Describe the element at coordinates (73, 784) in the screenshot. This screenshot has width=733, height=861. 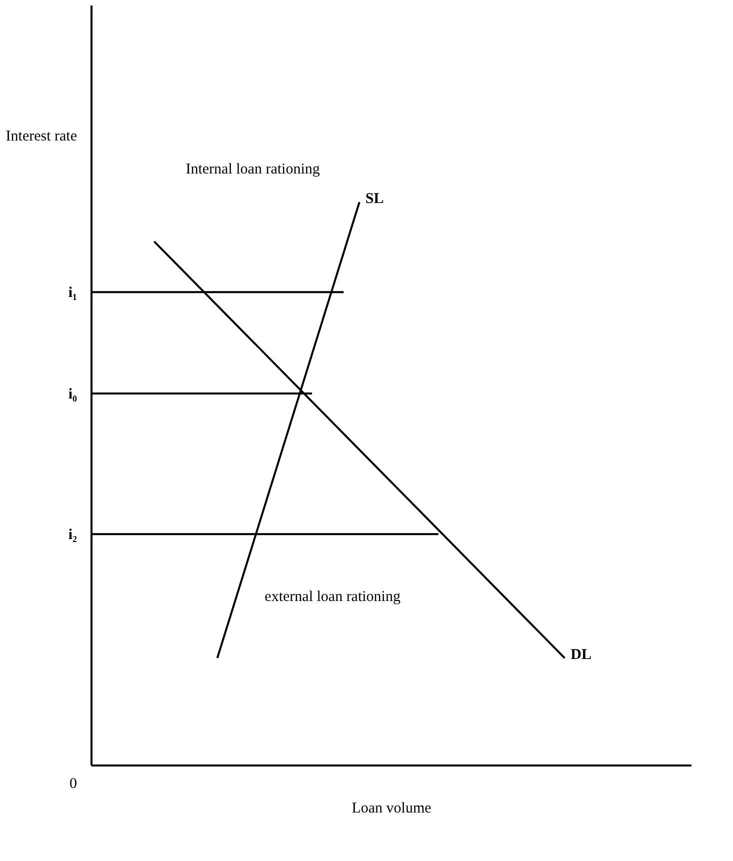
I see `text: 0` at that location.